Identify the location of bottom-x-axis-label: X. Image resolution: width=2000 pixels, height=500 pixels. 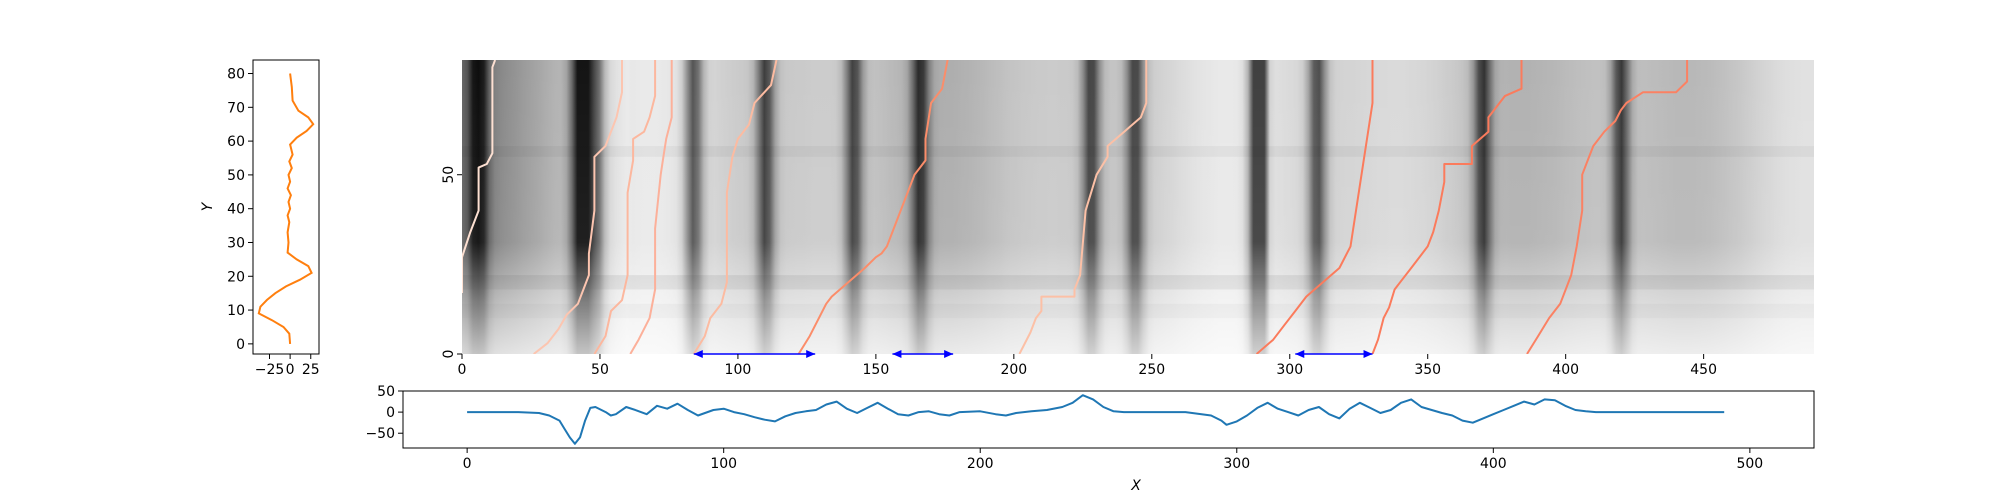
(1135, 486).